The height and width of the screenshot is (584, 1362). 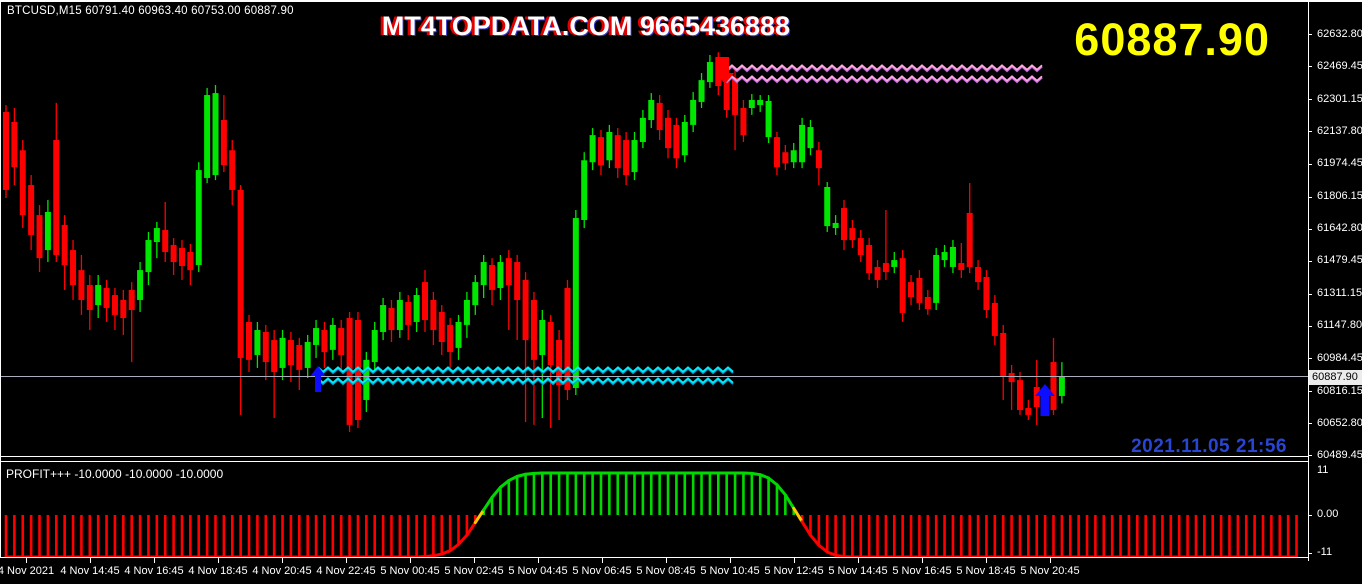 I want to click on time-axis-label: 5 Nov 10:45, so click(x=730, y=571).